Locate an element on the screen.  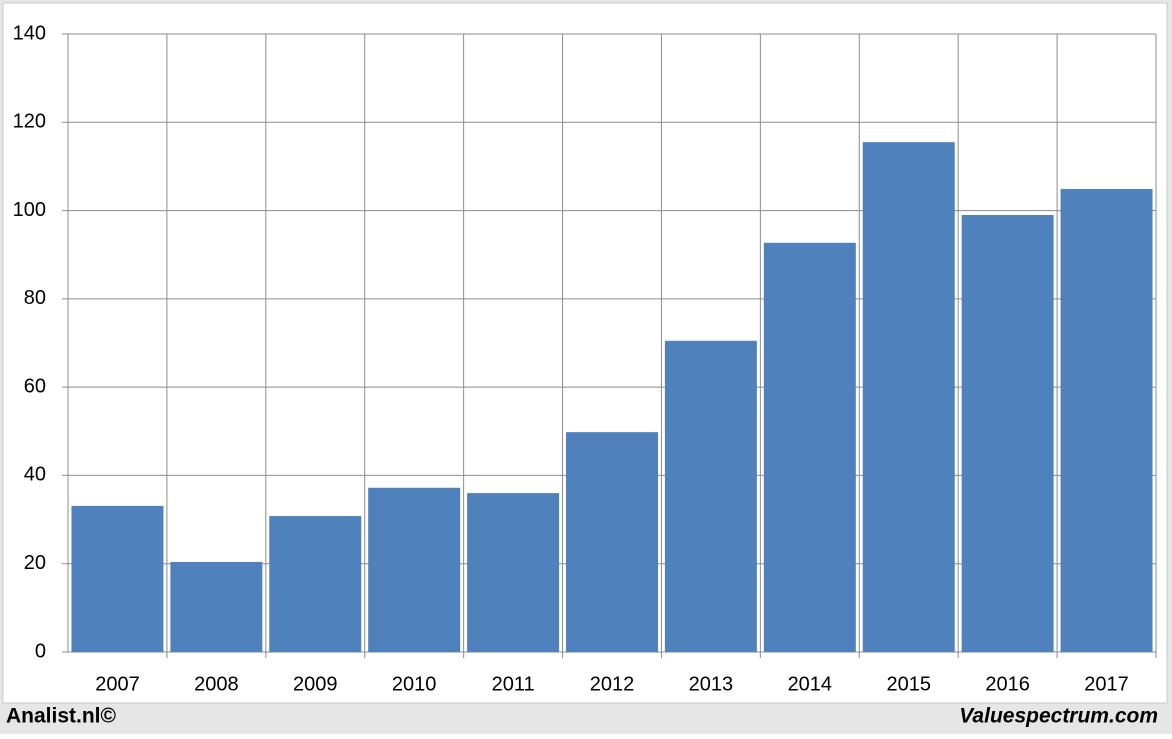
x-tick-label: 2008 is located at coordinates (216, 684).